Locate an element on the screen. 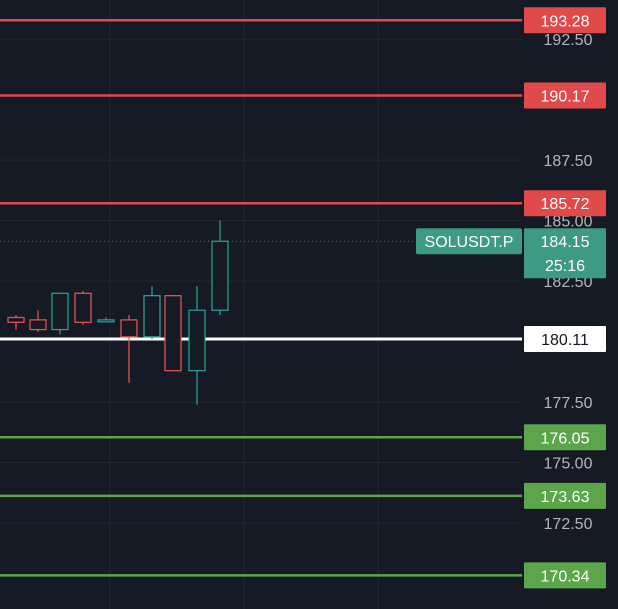  current-price-group: SOLUSDT.P 184.15 25:16 is located at coordinates (303, 253).